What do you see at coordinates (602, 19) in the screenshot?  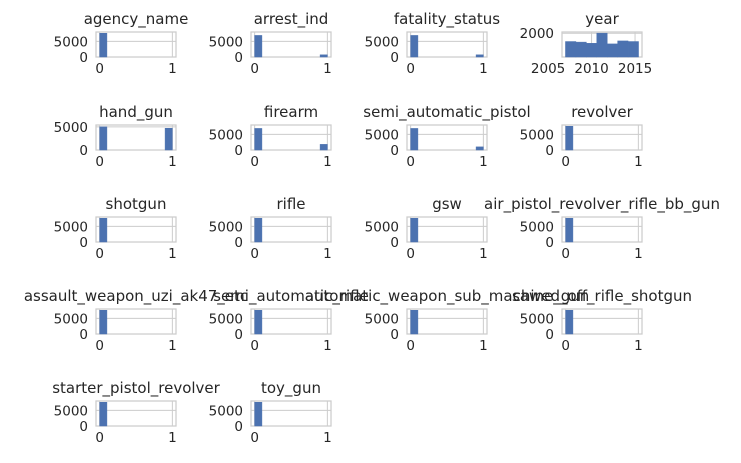 I see `subplot-title: year` at bounding box center [602, 19].